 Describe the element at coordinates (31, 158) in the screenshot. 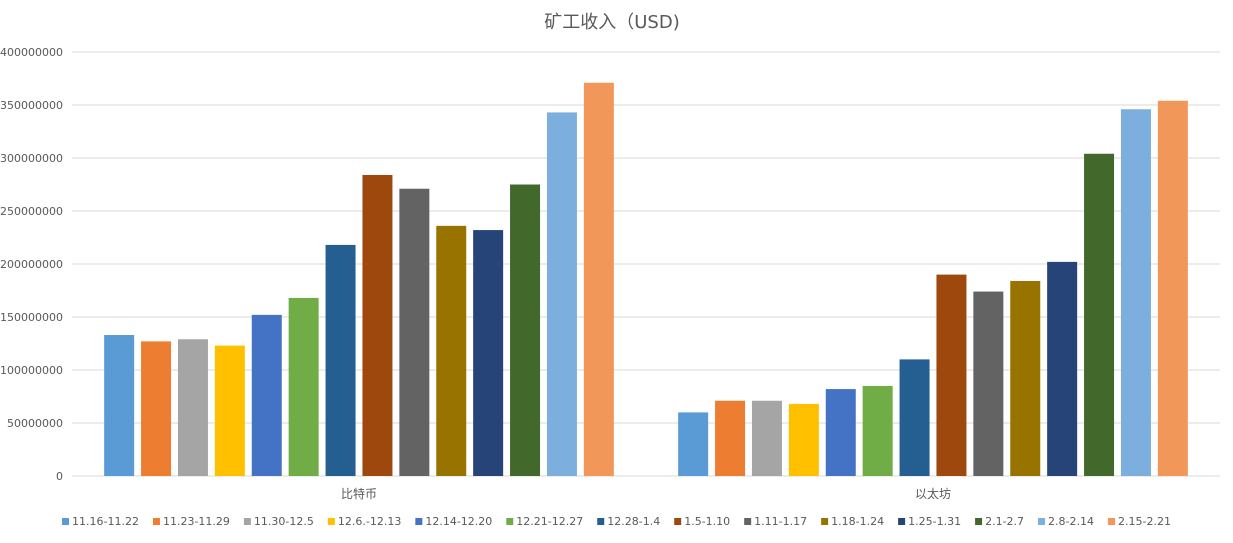

I see `y-tick-label: 300000000` at that location.